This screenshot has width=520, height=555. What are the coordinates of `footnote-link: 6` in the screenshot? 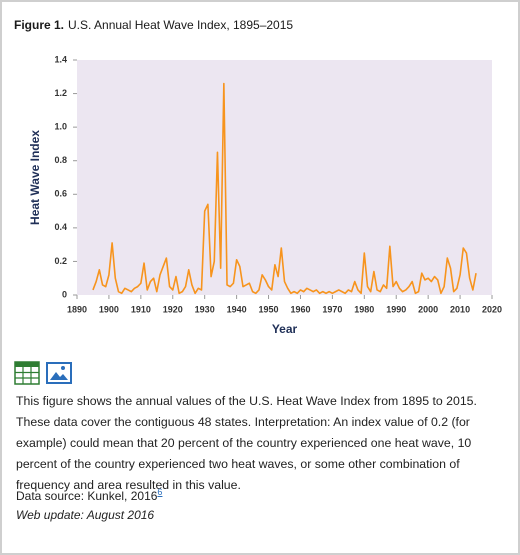 It's located at (160, 492).